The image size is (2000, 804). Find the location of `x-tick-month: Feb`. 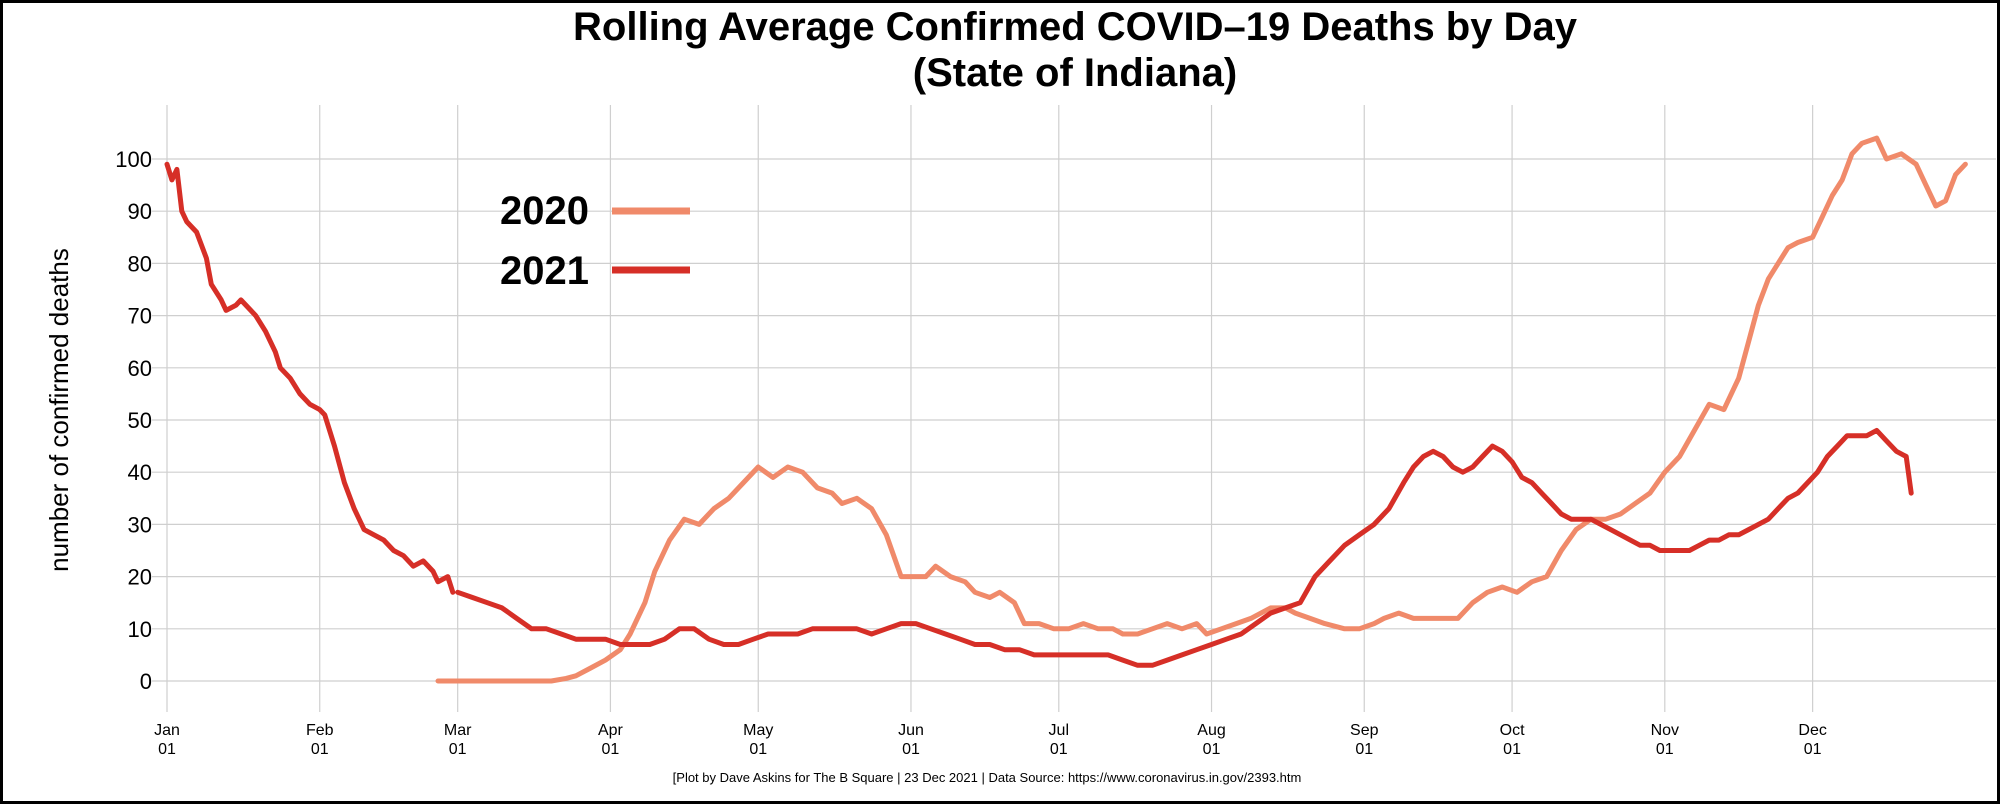

x-tick-month: Feb is located at coordinates (320, 730).